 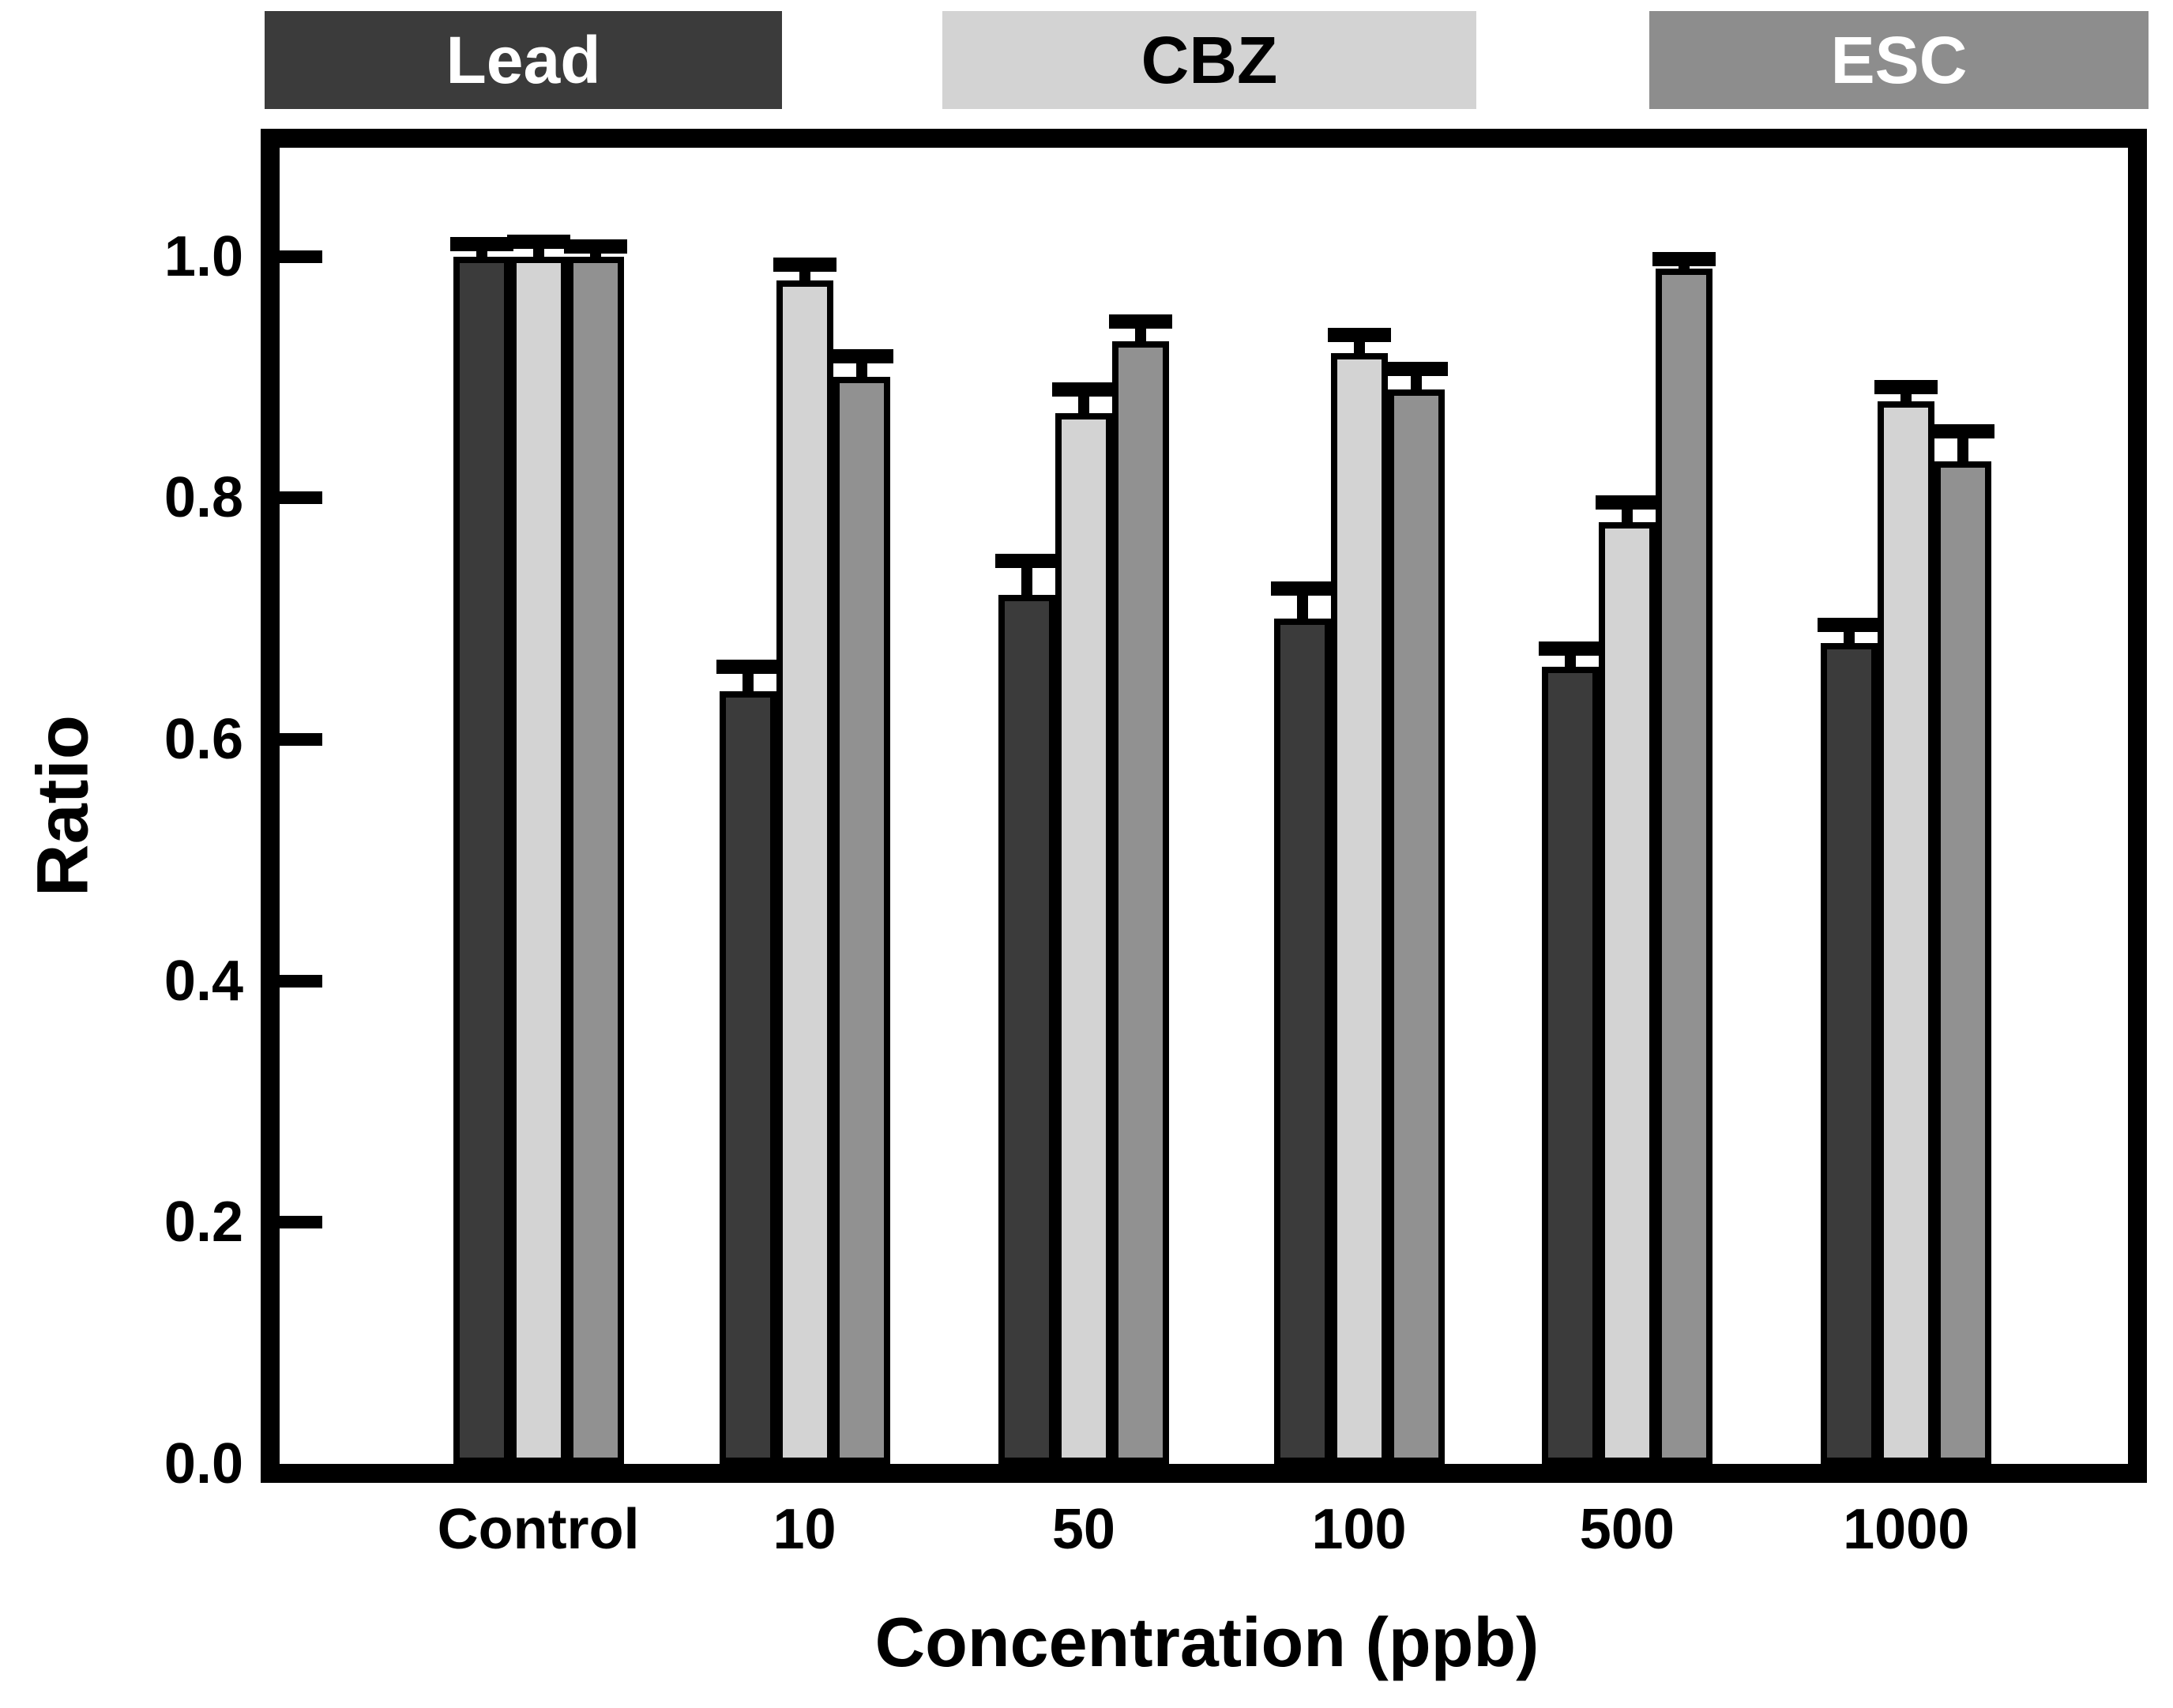 What do you see at coordinates (595, 860) in the screenshot?
I see `bar-esc-control` at bounding box center [595, 860].